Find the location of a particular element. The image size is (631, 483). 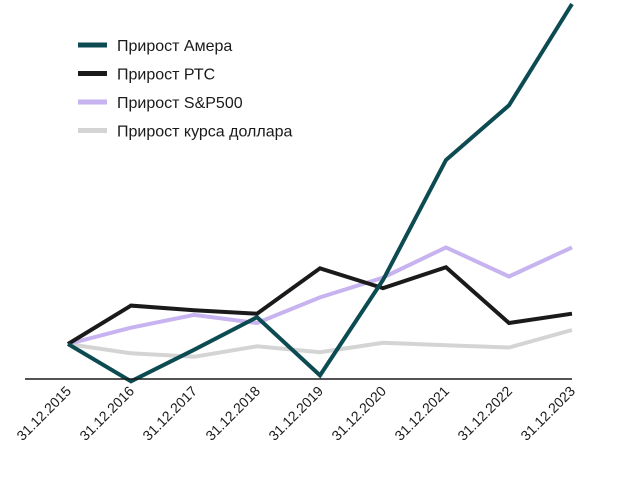

x-tick-label-7: 31.12.2022 is located at coordinates (484, 413).